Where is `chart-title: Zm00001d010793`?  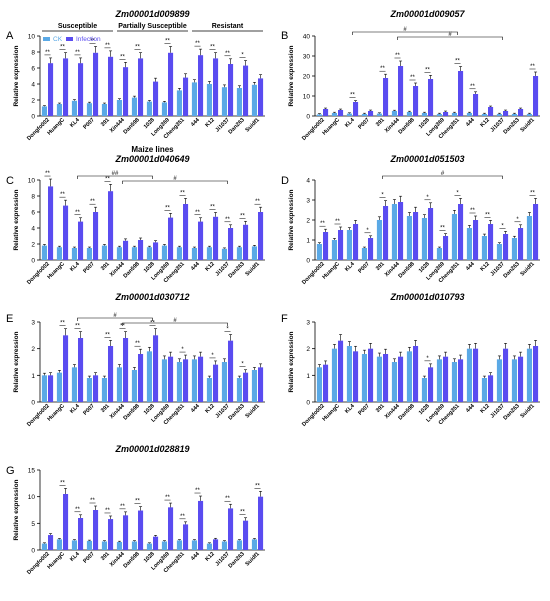
chart-title: Zm00001d010793 is located at coordinates (426, 297).